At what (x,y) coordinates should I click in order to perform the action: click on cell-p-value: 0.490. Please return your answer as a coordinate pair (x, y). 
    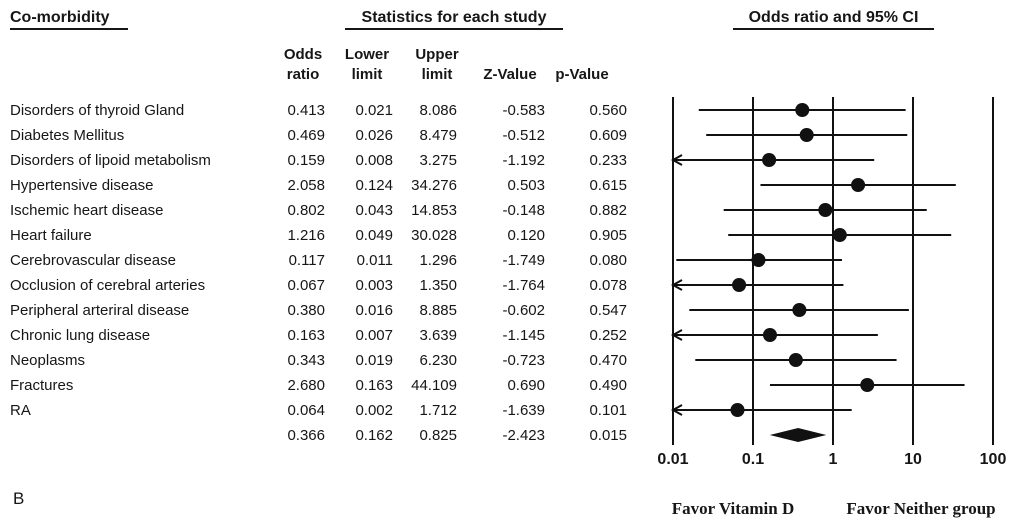
    Looking at the image, I should click on (608, 385).